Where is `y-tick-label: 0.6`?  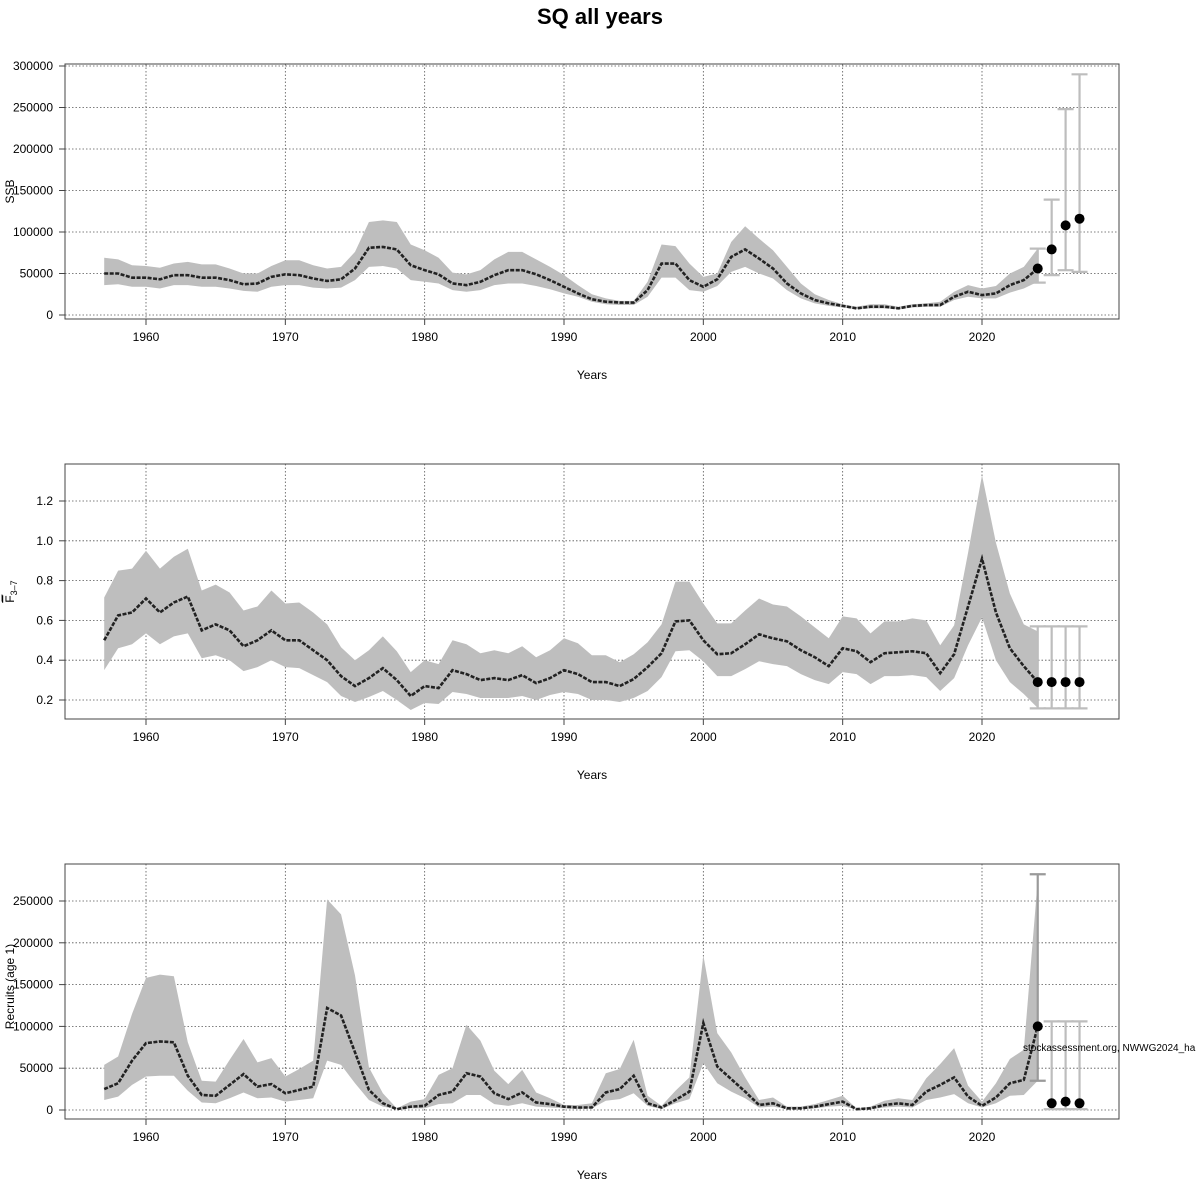 y-tick-label: 0.6 is located at coordinates (44, 620).